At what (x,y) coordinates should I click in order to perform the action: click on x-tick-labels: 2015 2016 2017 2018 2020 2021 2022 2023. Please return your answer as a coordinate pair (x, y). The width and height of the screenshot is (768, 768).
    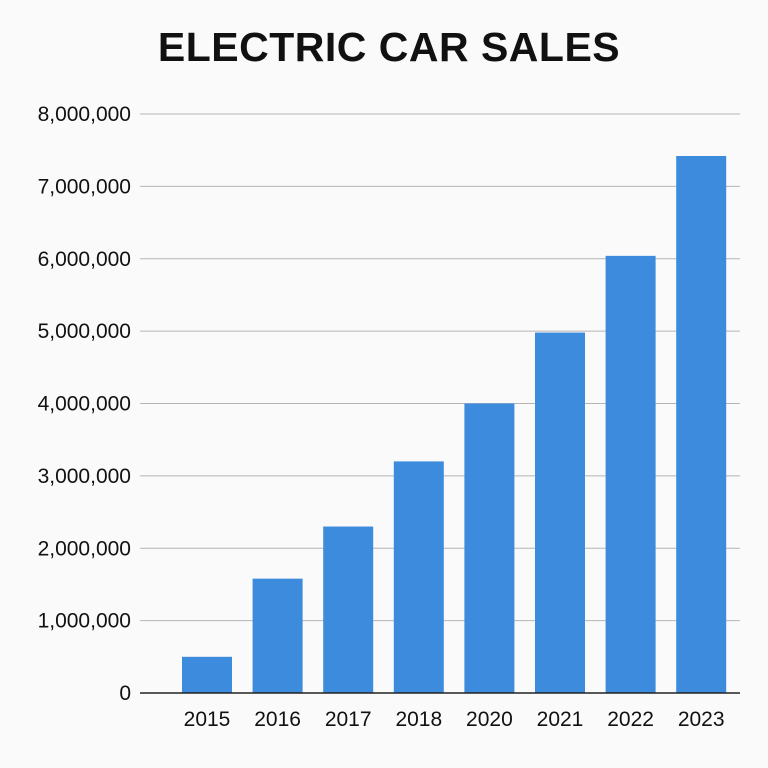
    Looking at the image, I should click on (454, 719).